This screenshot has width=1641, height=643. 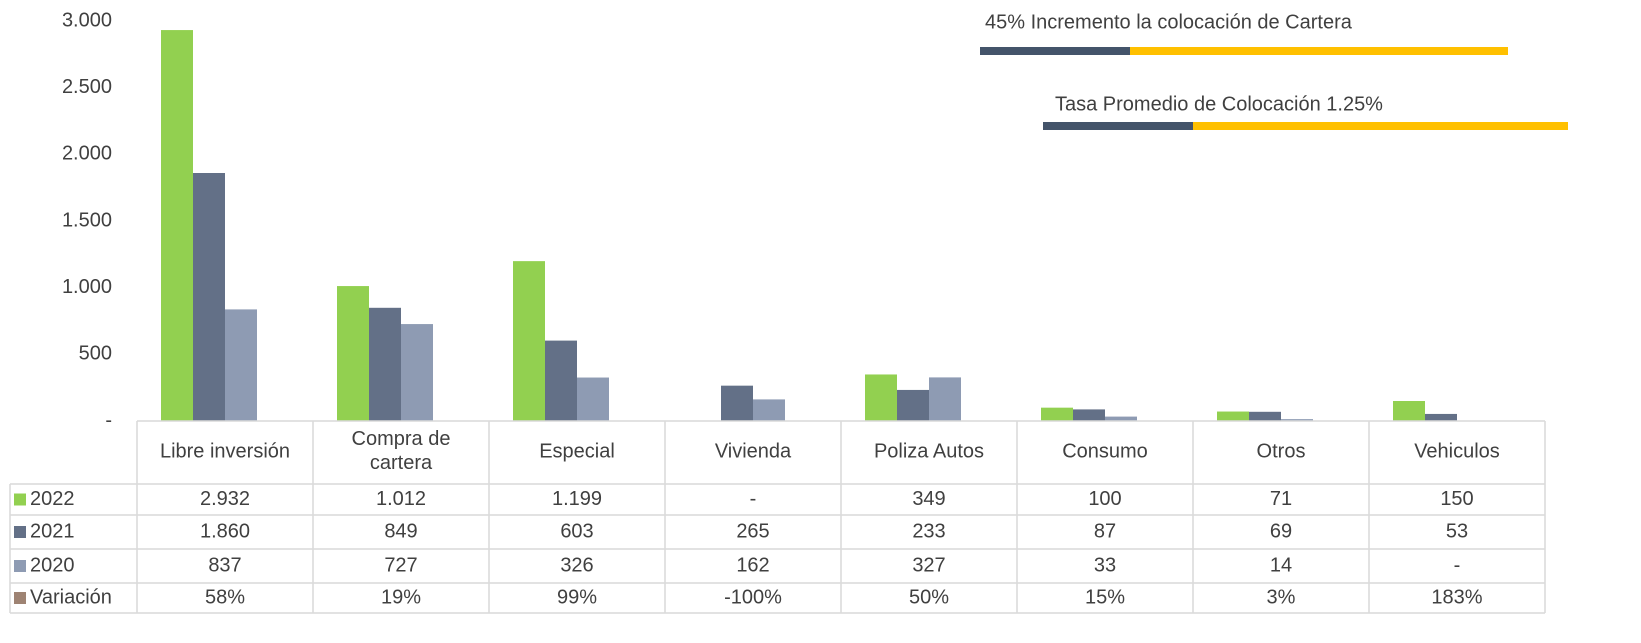 What do you see at coordinates (1219, 104) in the screenshot?
I see `annotation: Tasa Promedio de Colocación 1.25%` at bounding box center [1219, 104].